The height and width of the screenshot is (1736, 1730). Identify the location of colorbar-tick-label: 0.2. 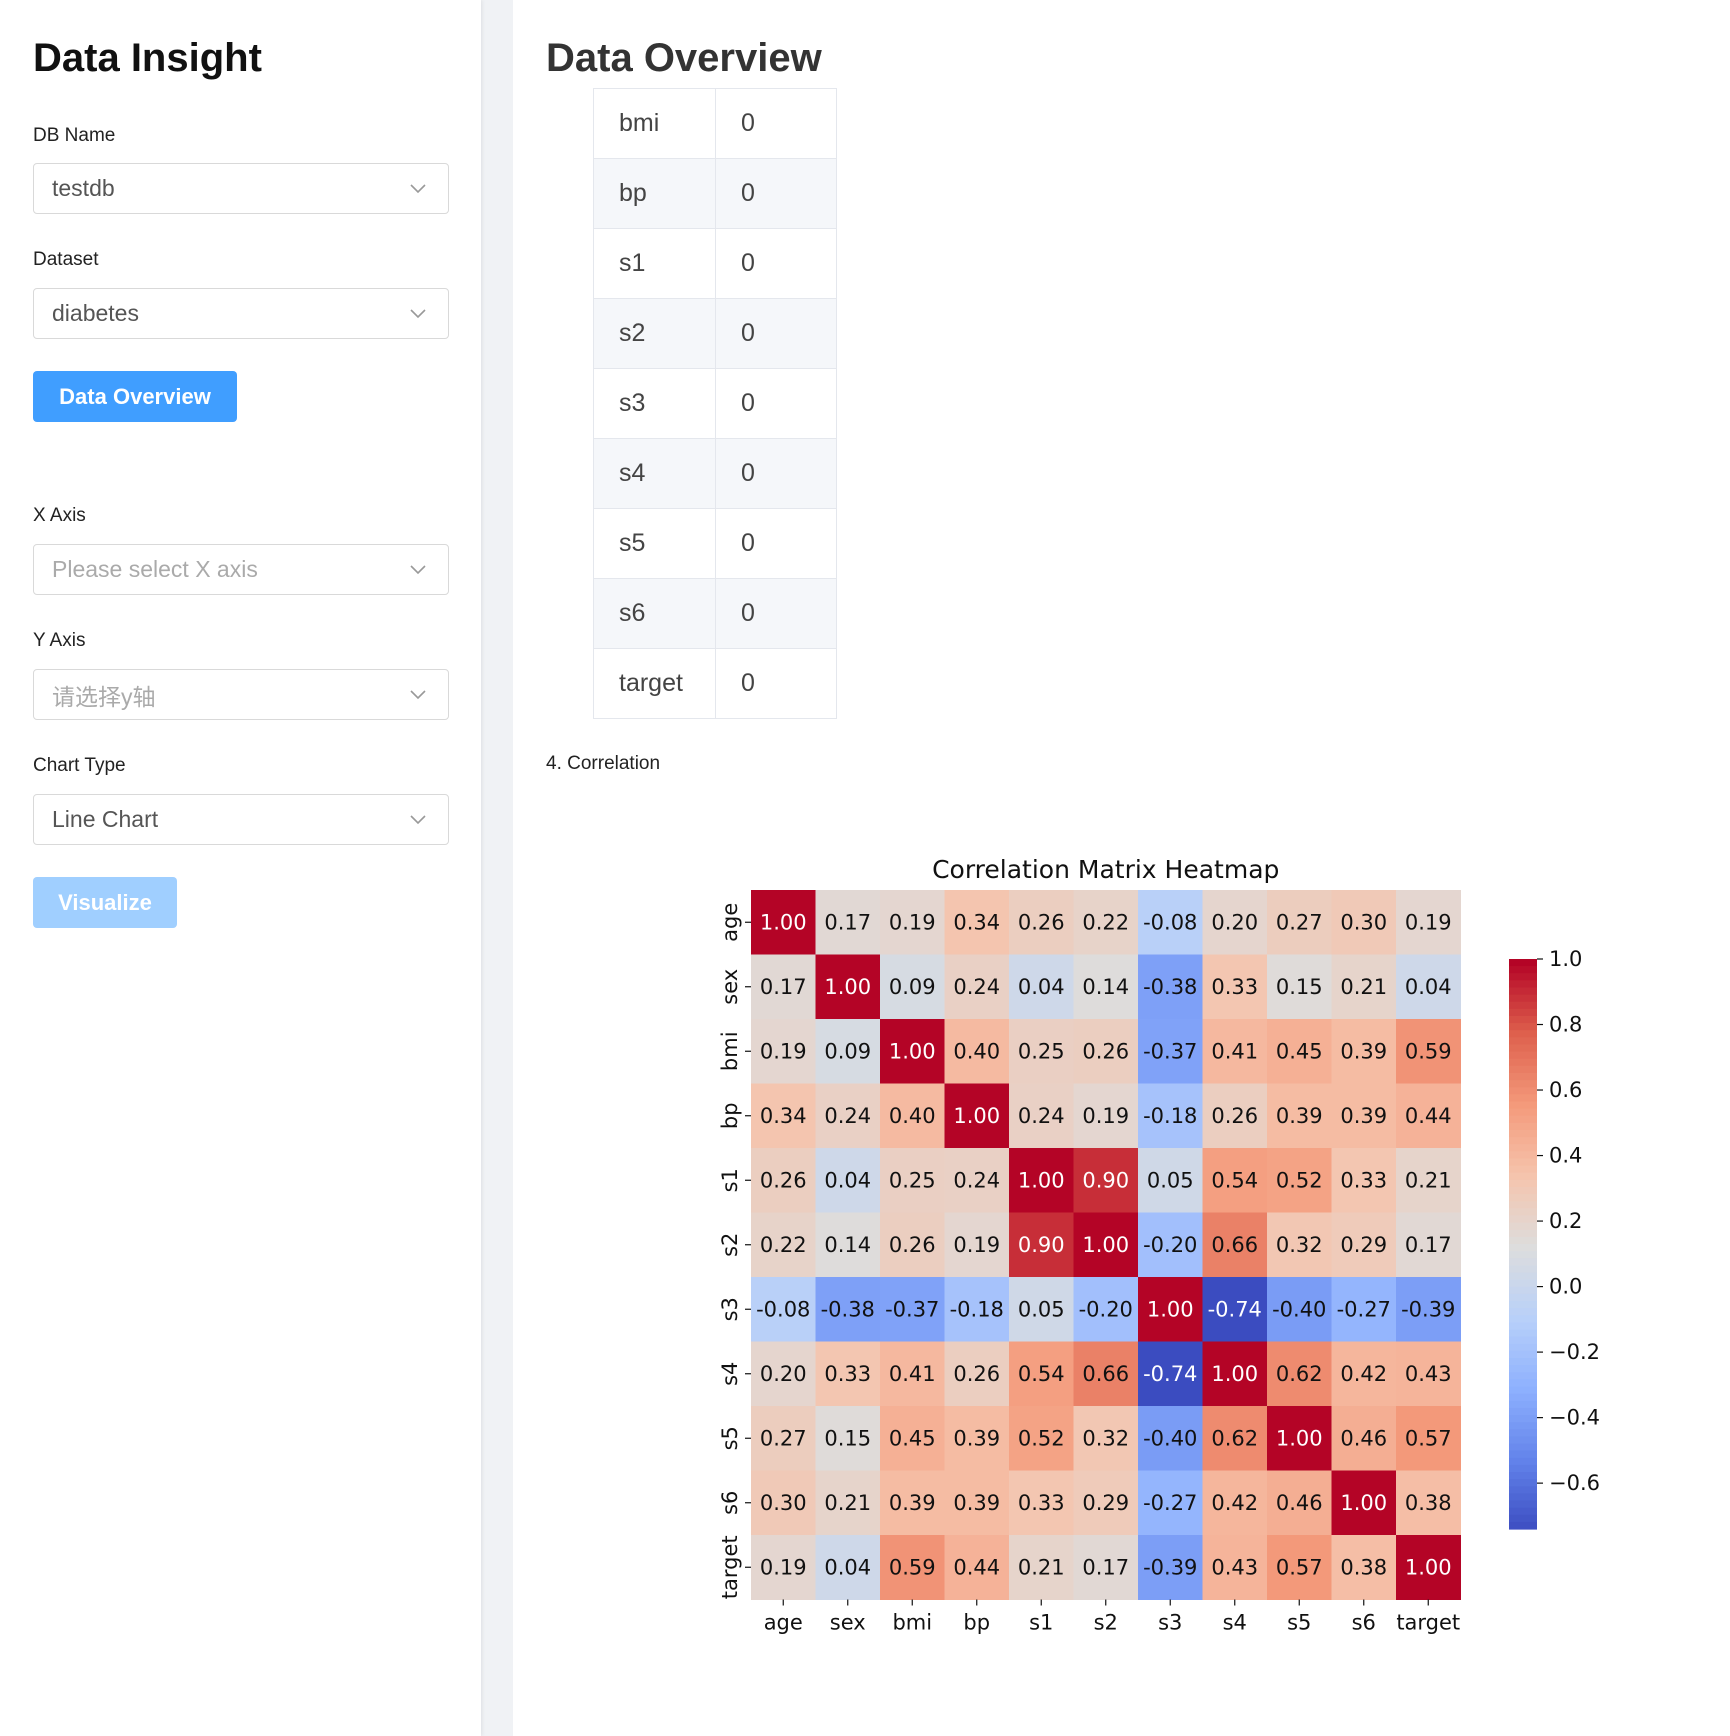
(1565, 1221).